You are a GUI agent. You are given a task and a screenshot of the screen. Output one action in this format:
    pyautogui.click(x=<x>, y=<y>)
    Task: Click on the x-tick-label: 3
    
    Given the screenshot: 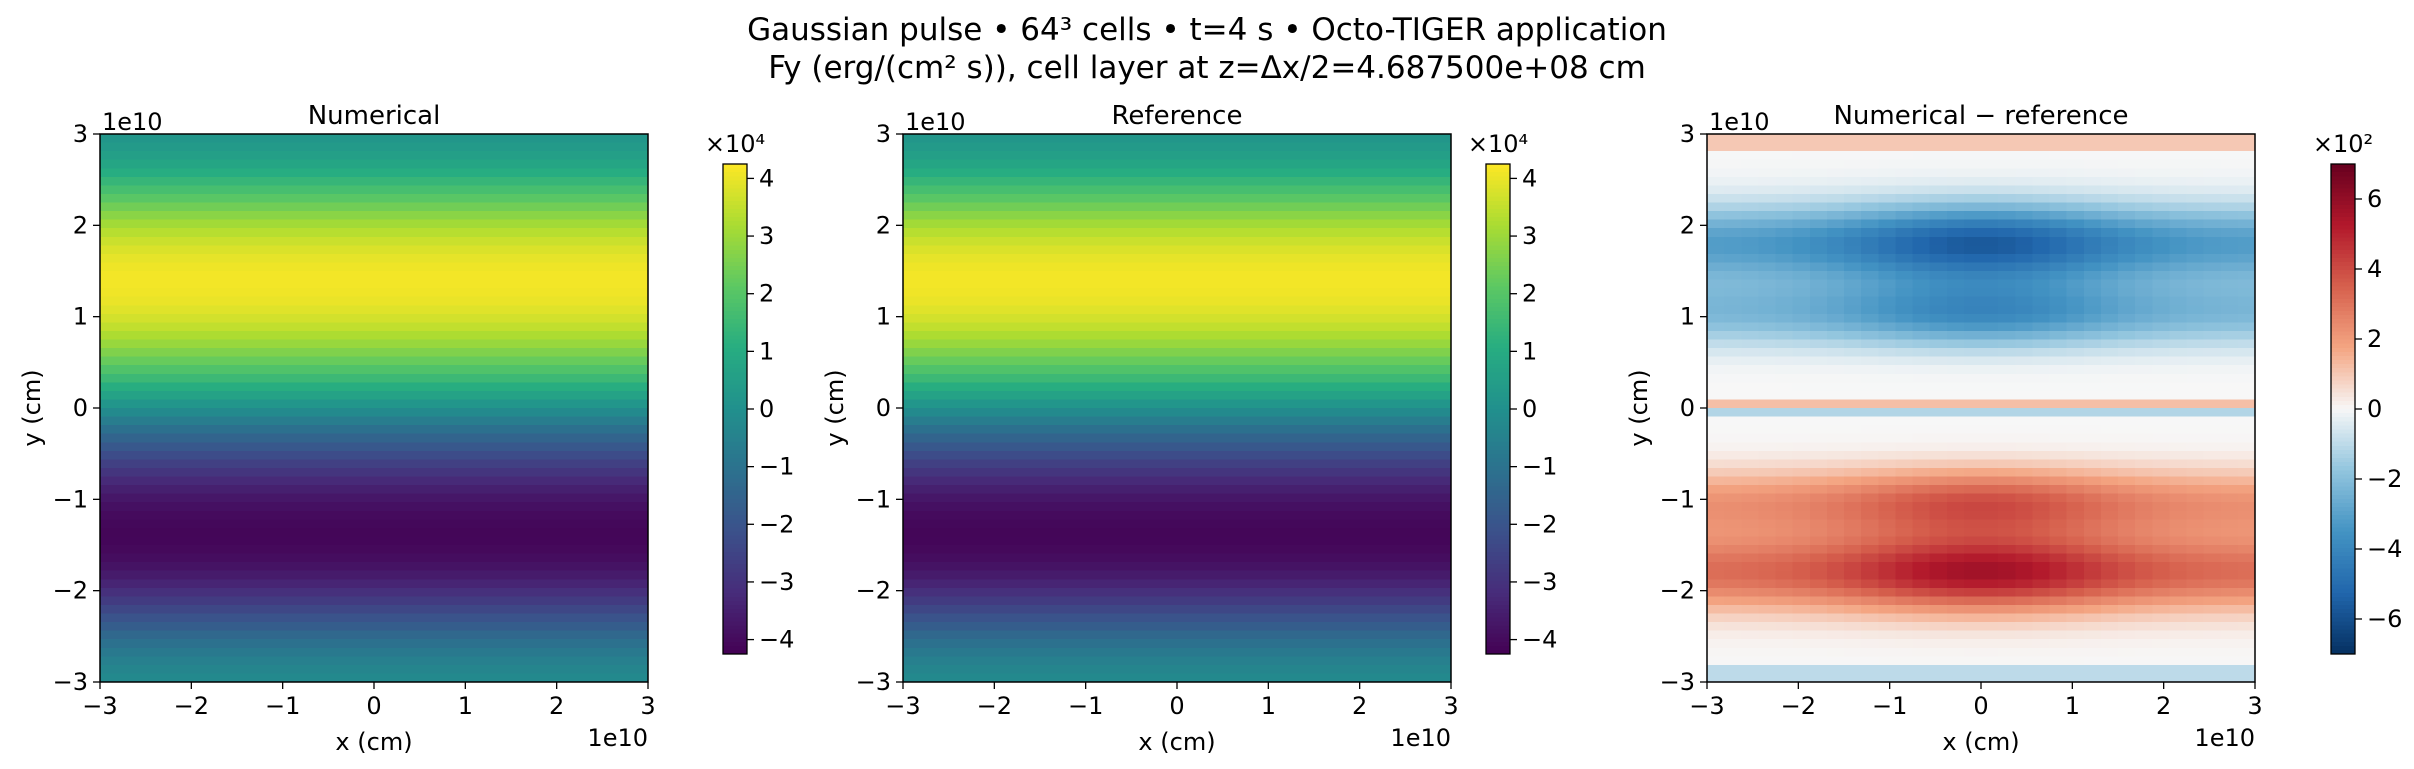 What is the action you would take?
    pyautogui.click(x=647, y=706)
    